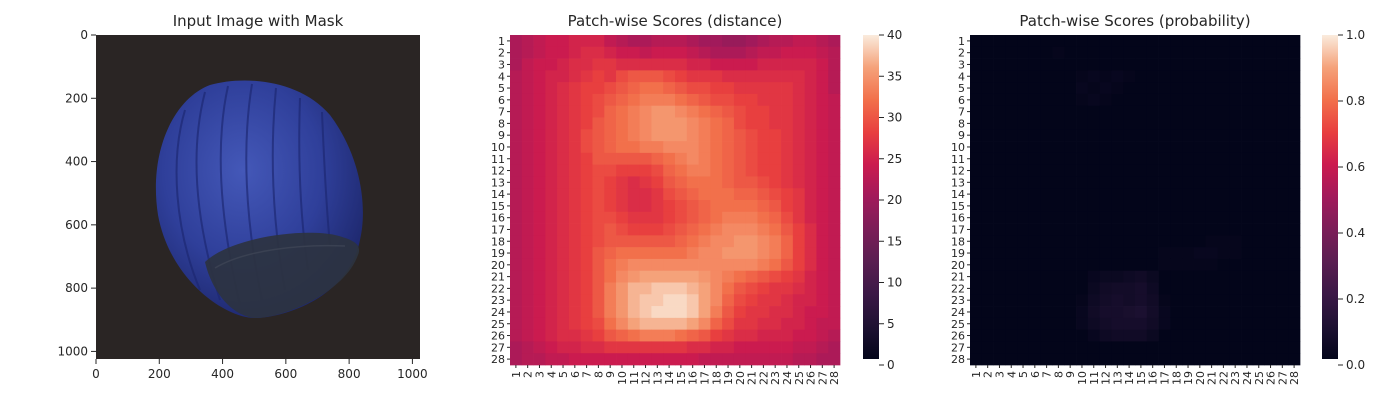  Describe the element at coordinates (1355, 101) in the screenshot. I see `colorbar-tick-label: 0.8` at that location.